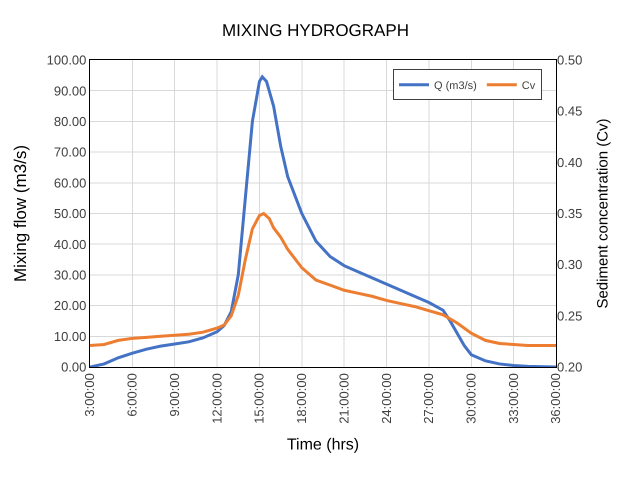  What do you see at coordinates (513, 398) in the screenshot?
I see `x-tick-label: 33:00:00` at bounding box center [513, 398].